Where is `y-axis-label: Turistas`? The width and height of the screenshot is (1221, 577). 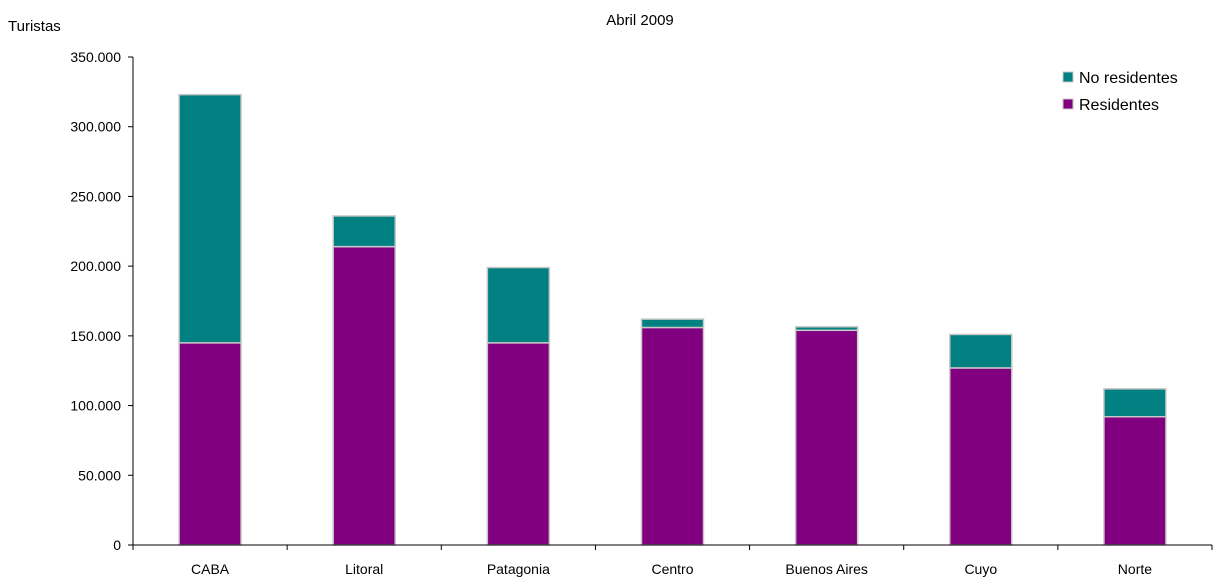 y-axis-label: Turistas is located at coordinates (34, 26).